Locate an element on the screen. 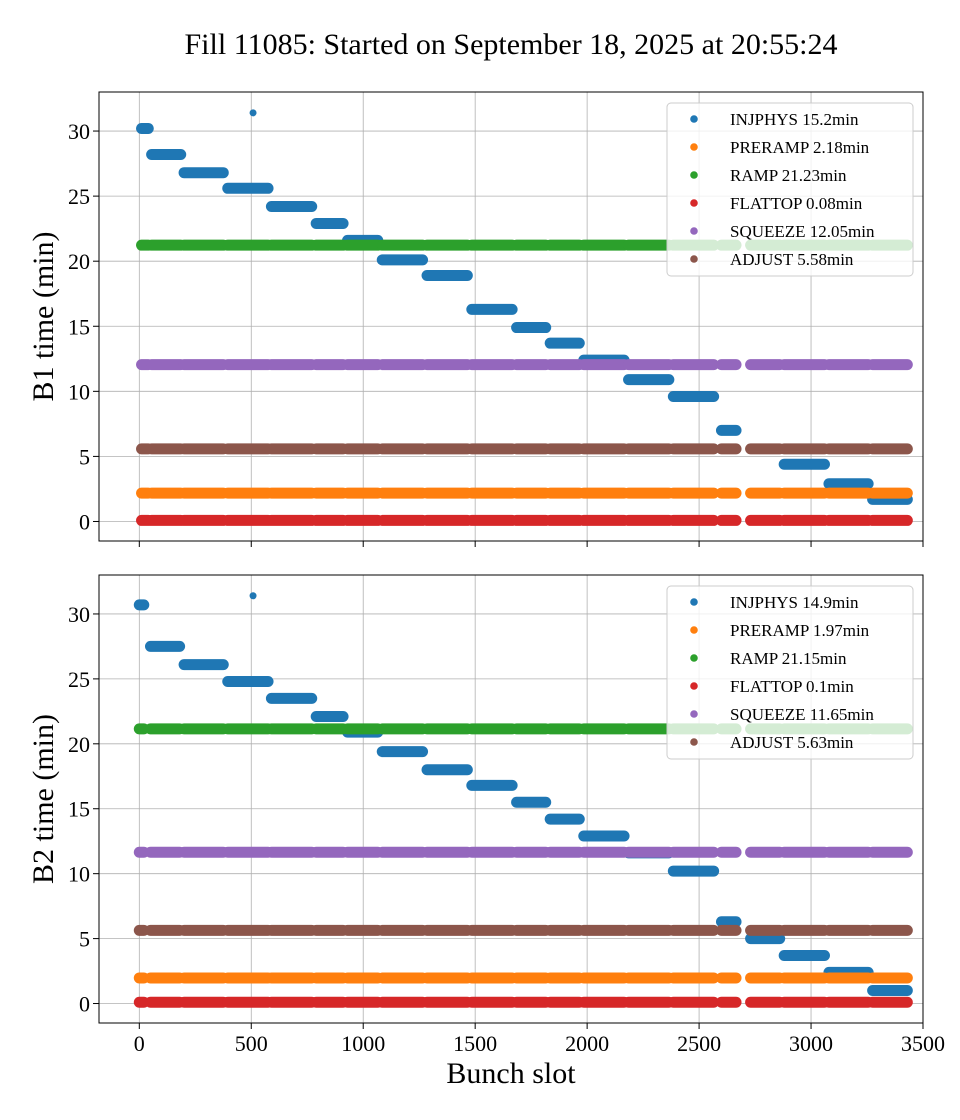  legend-entry: INJPHYS 14.9min is located at coordinates (794, 602).